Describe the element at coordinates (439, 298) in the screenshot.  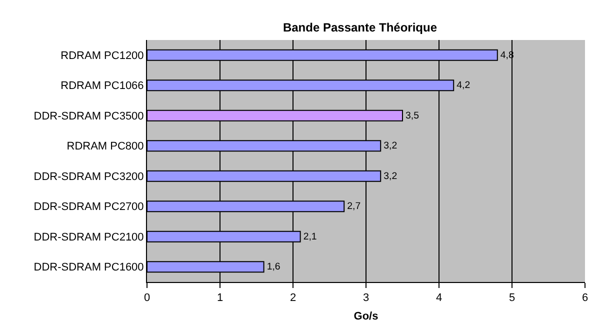
I see `x-tick-label: 4` at that location.